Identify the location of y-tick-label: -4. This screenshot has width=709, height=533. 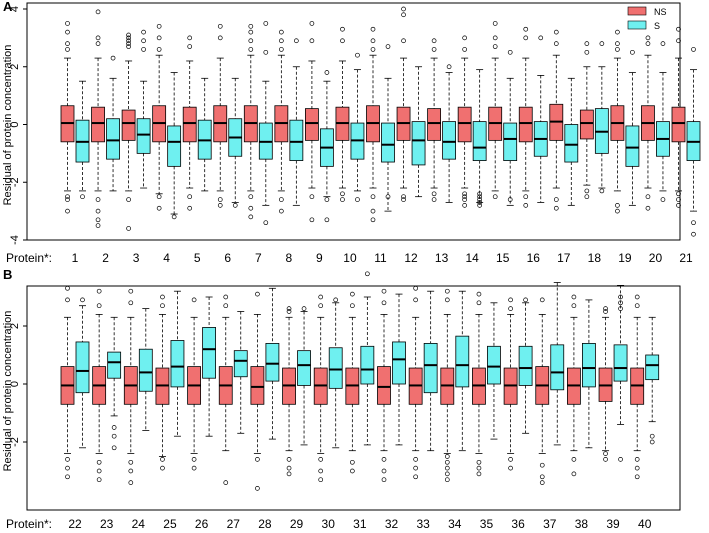
(15, 240).